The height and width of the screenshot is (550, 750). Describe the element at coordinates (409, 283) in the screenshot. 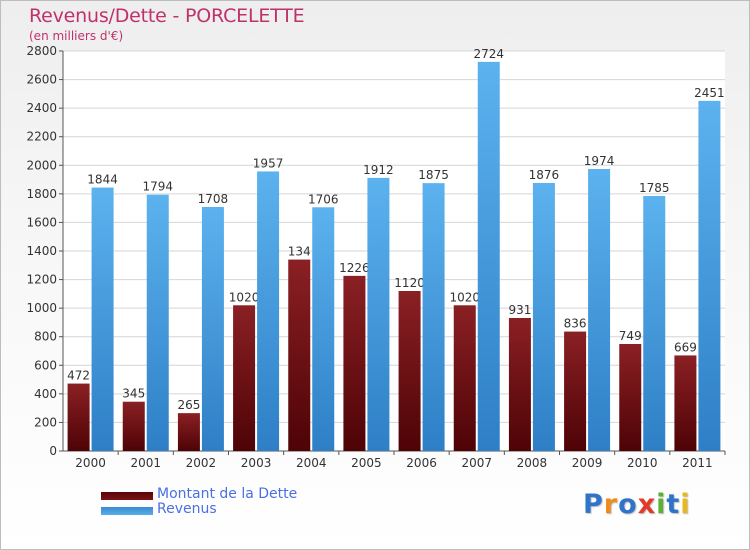

I see `data-label-debt-2006: 1120` at that location.